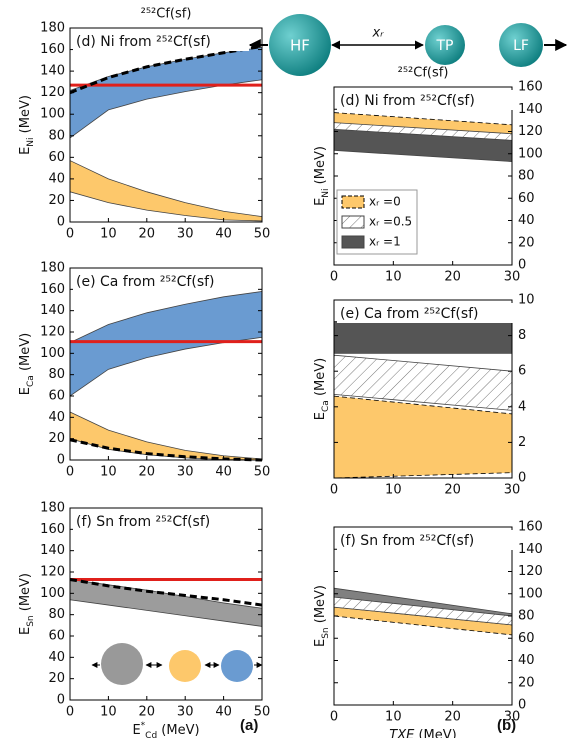 This screenshot has height=742, width=569. What do you see at coordinates (300, 46) in the screenshot?
I see `diagram-label: HF` at bounding box center [300, 46].